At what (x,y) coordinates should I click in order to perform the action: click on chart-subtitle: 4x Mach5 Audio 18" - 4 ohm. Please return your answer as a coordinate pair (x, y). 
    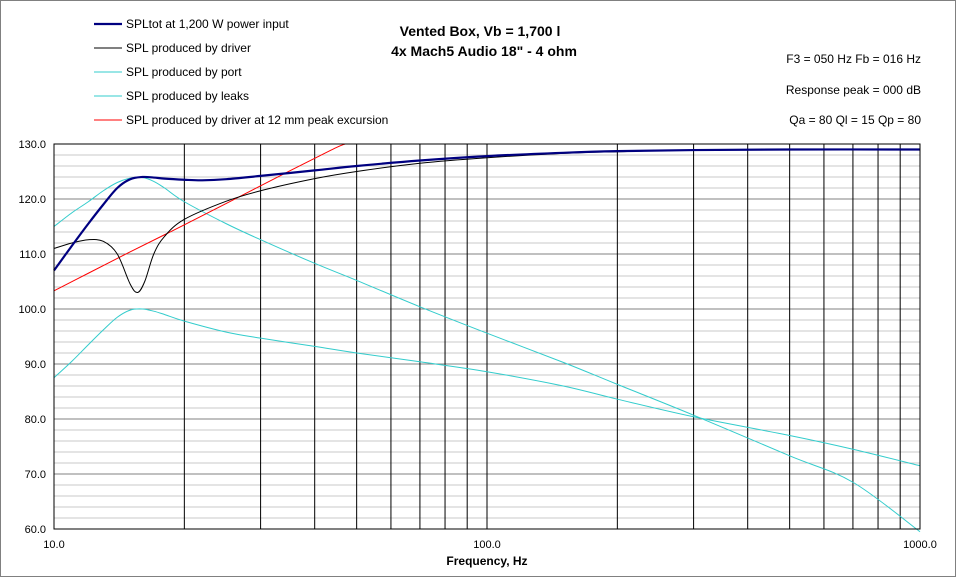
    Looking at the image, I should click on (484, 51).